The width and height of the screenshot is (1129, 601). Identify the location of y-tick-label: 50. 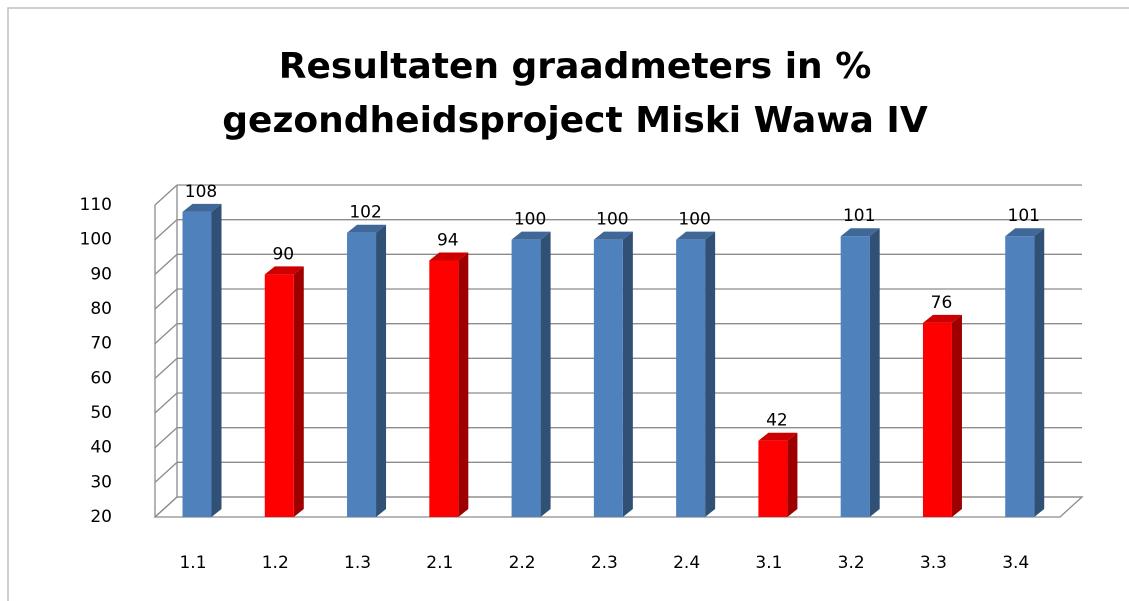
(101, 413).